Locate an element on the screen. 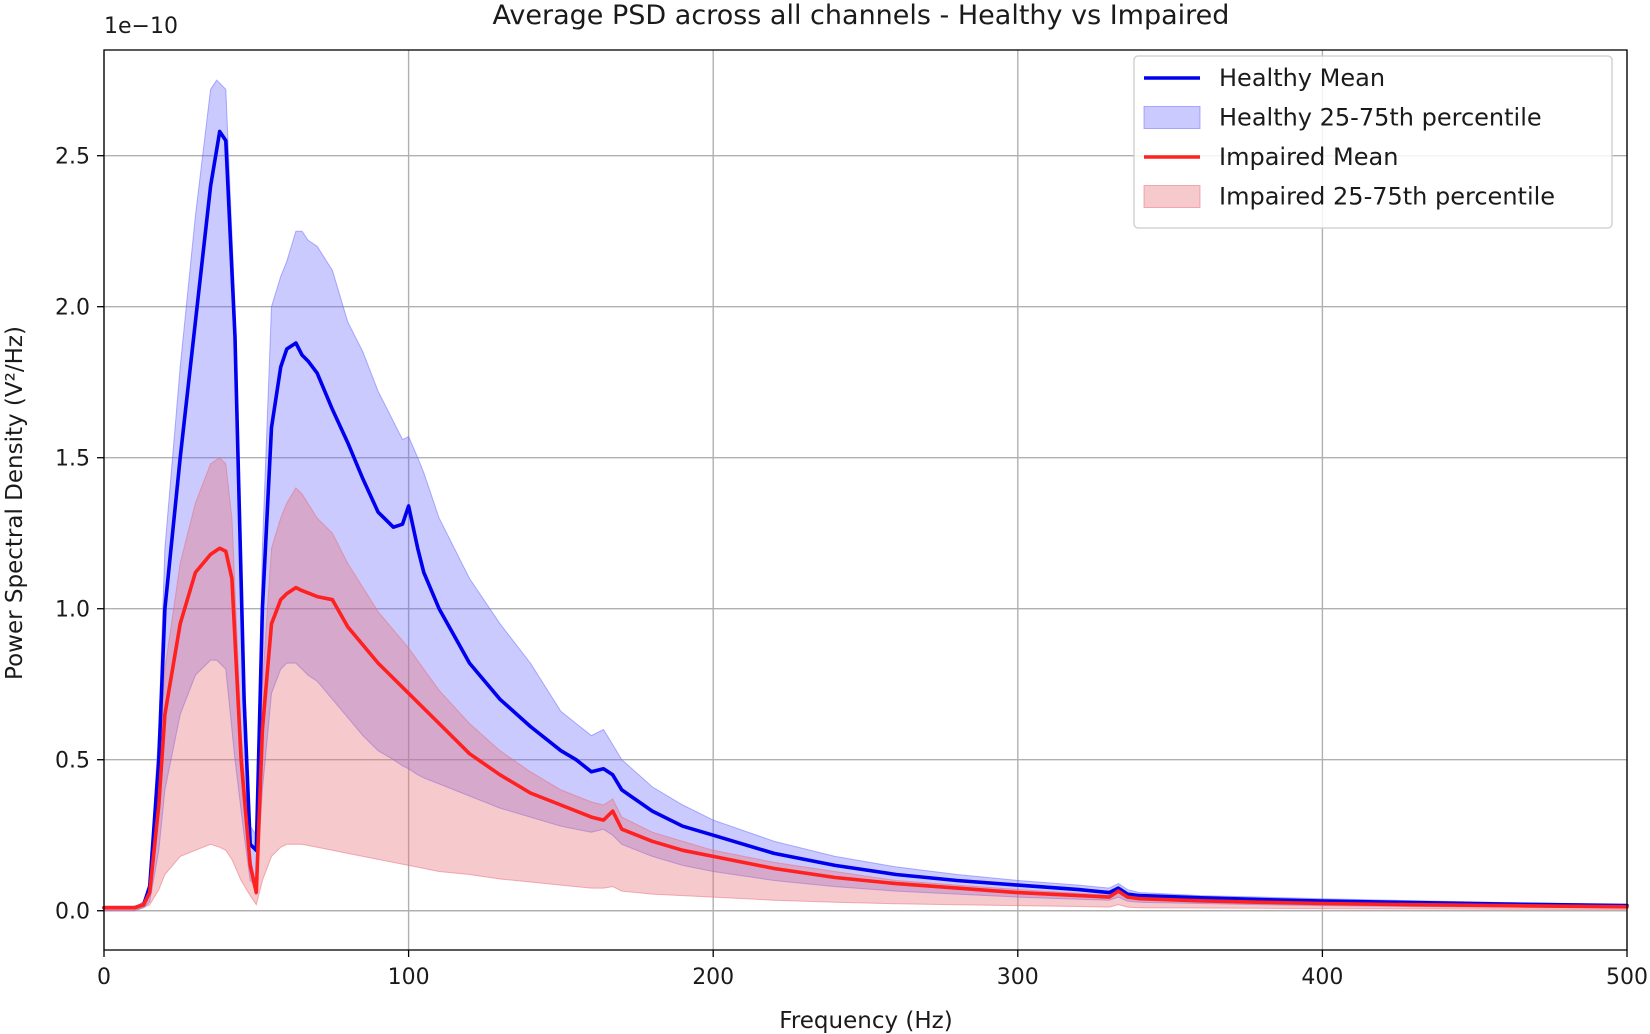  x-tick-label-0: 0 is located at coordinates (104, 977).